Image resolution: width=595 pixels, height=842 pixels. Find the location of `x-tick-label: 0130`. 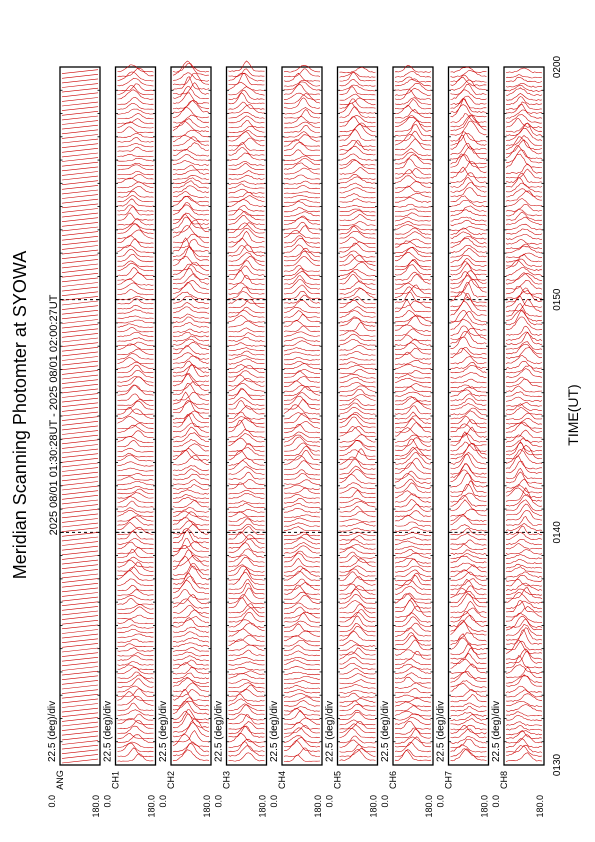

x-tick-label: 0130 is located at coordinates (557, 764).